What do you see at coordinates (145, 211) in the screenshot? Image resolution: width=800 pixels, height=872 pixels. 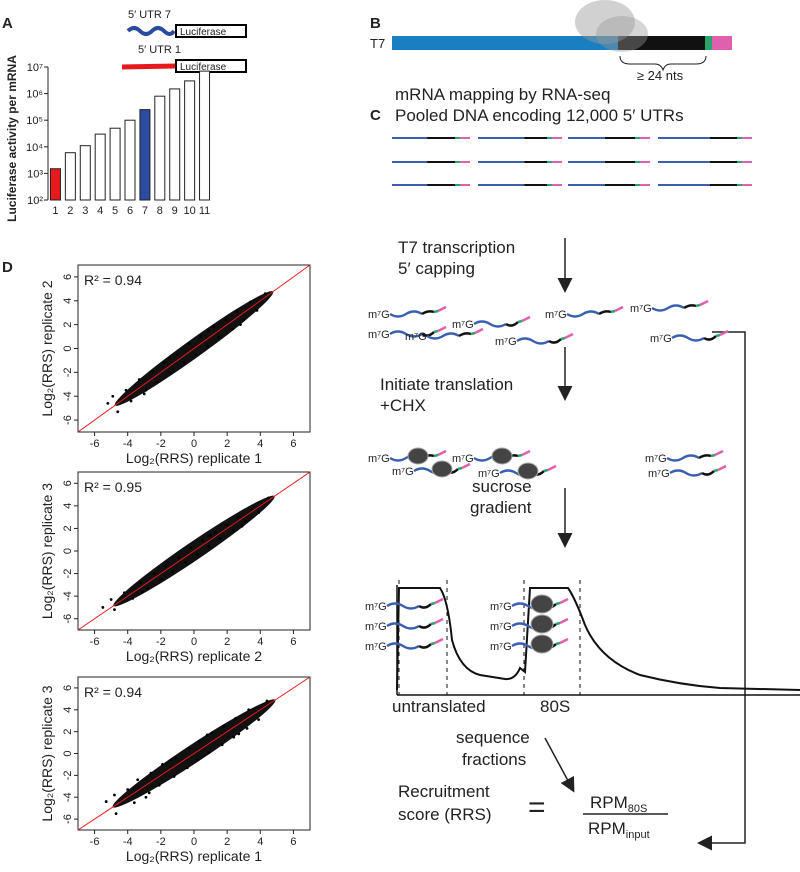 I see `x-tick-label: 7` at bounding box center [145, 211].